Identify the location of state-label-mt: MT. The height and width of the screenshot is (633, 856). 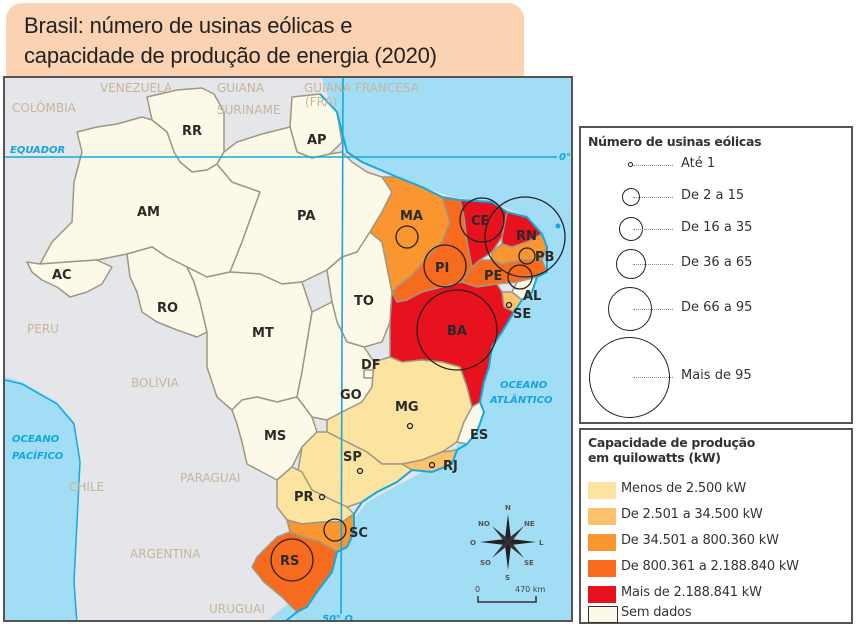
(263, 333).